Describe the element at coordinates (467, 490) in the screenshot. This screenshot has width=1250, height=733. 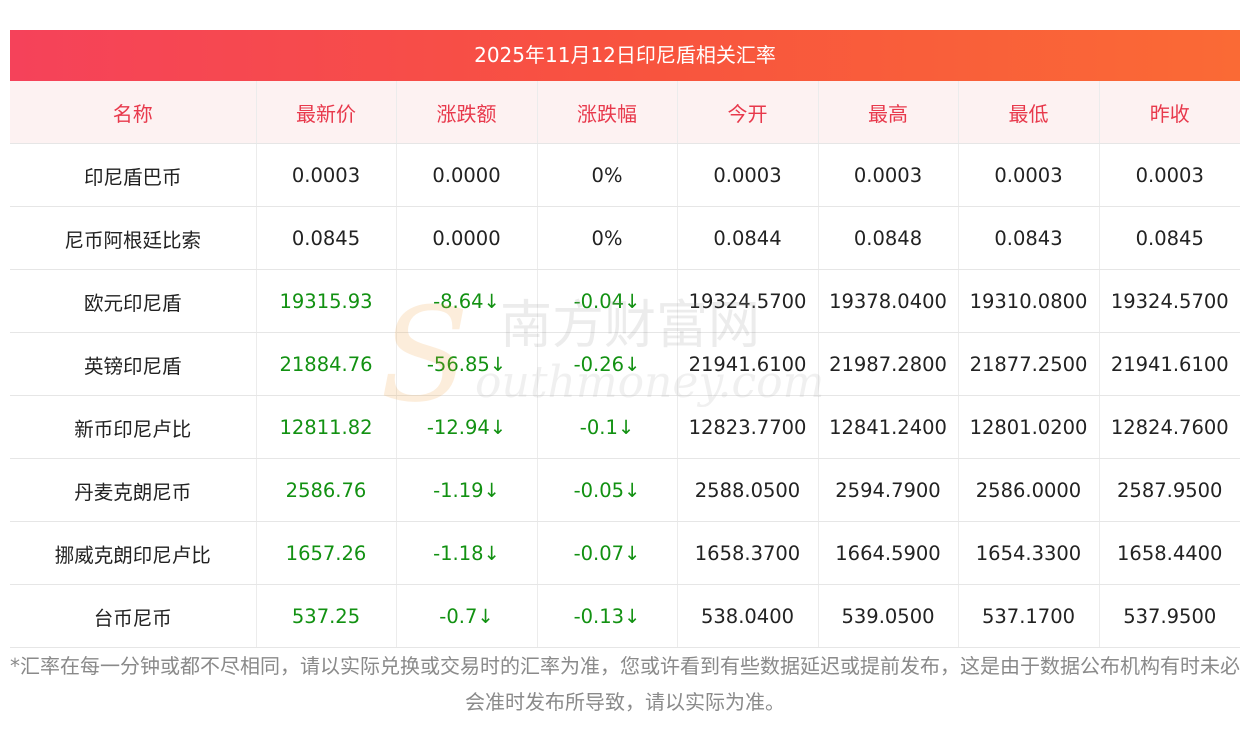
I see `cell-change: -1.19↓` at that location.